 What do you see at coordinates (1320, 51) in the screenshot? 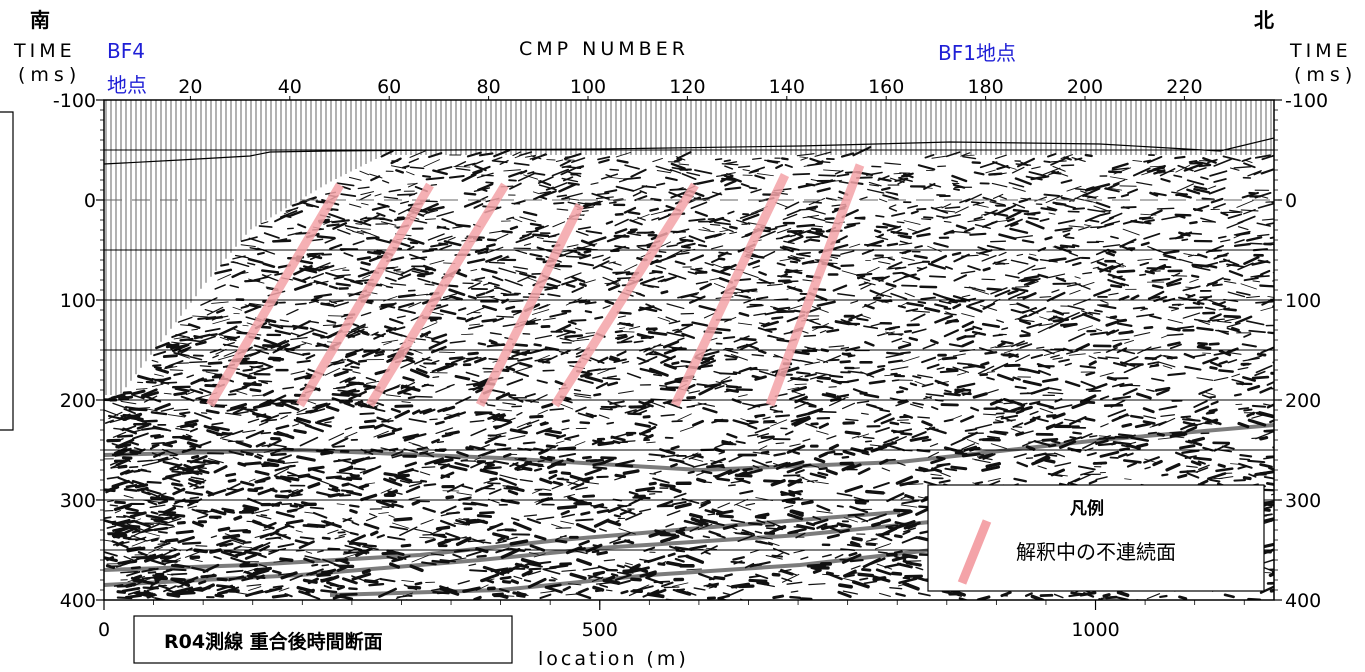
I see `time-axis-title-right: TIME` at bounding box center [1320, 51].